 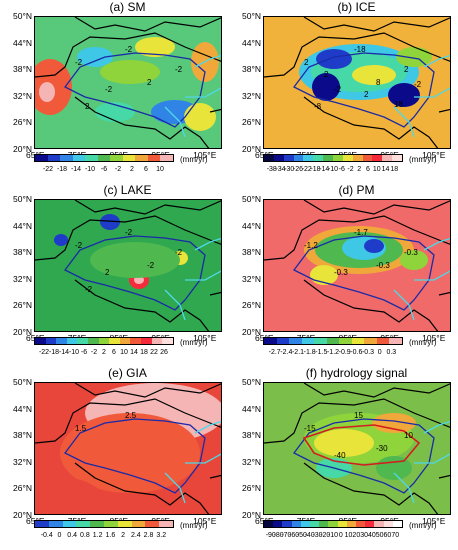 I want to click on colorbar-tick-label: -22, so click(x=44, y=352).